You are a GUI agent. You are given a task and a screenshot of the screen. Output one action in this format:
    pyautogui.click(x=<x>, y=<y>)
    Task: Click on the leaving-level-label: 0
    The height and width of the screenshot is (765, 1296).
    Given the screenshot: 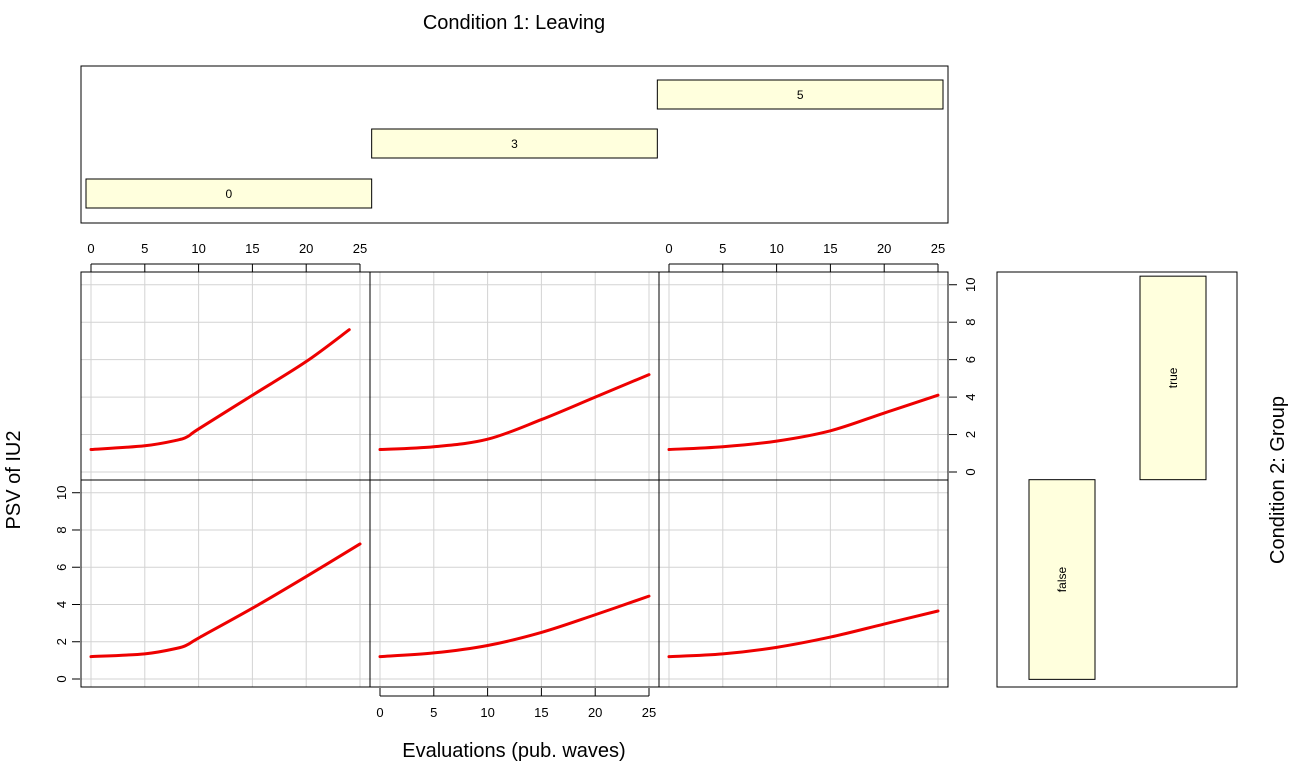 What is the action you would take?
    pyautogui.click(x=228, y=194)
    